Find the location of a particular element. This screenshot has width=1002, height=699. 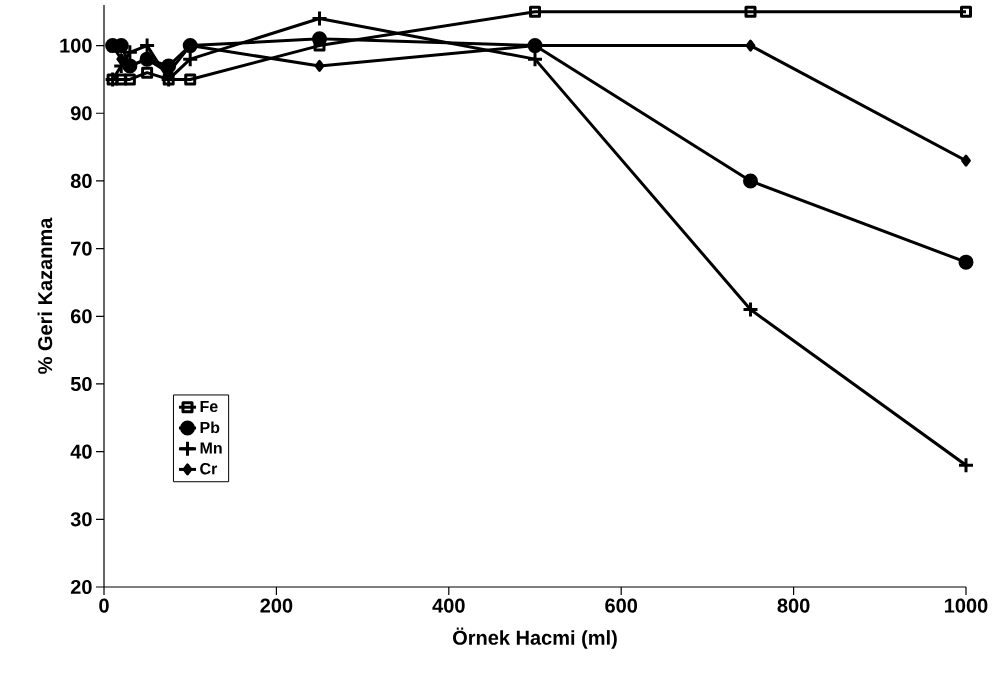

y-tick-label: 70 is located at coordinates (81, 248).